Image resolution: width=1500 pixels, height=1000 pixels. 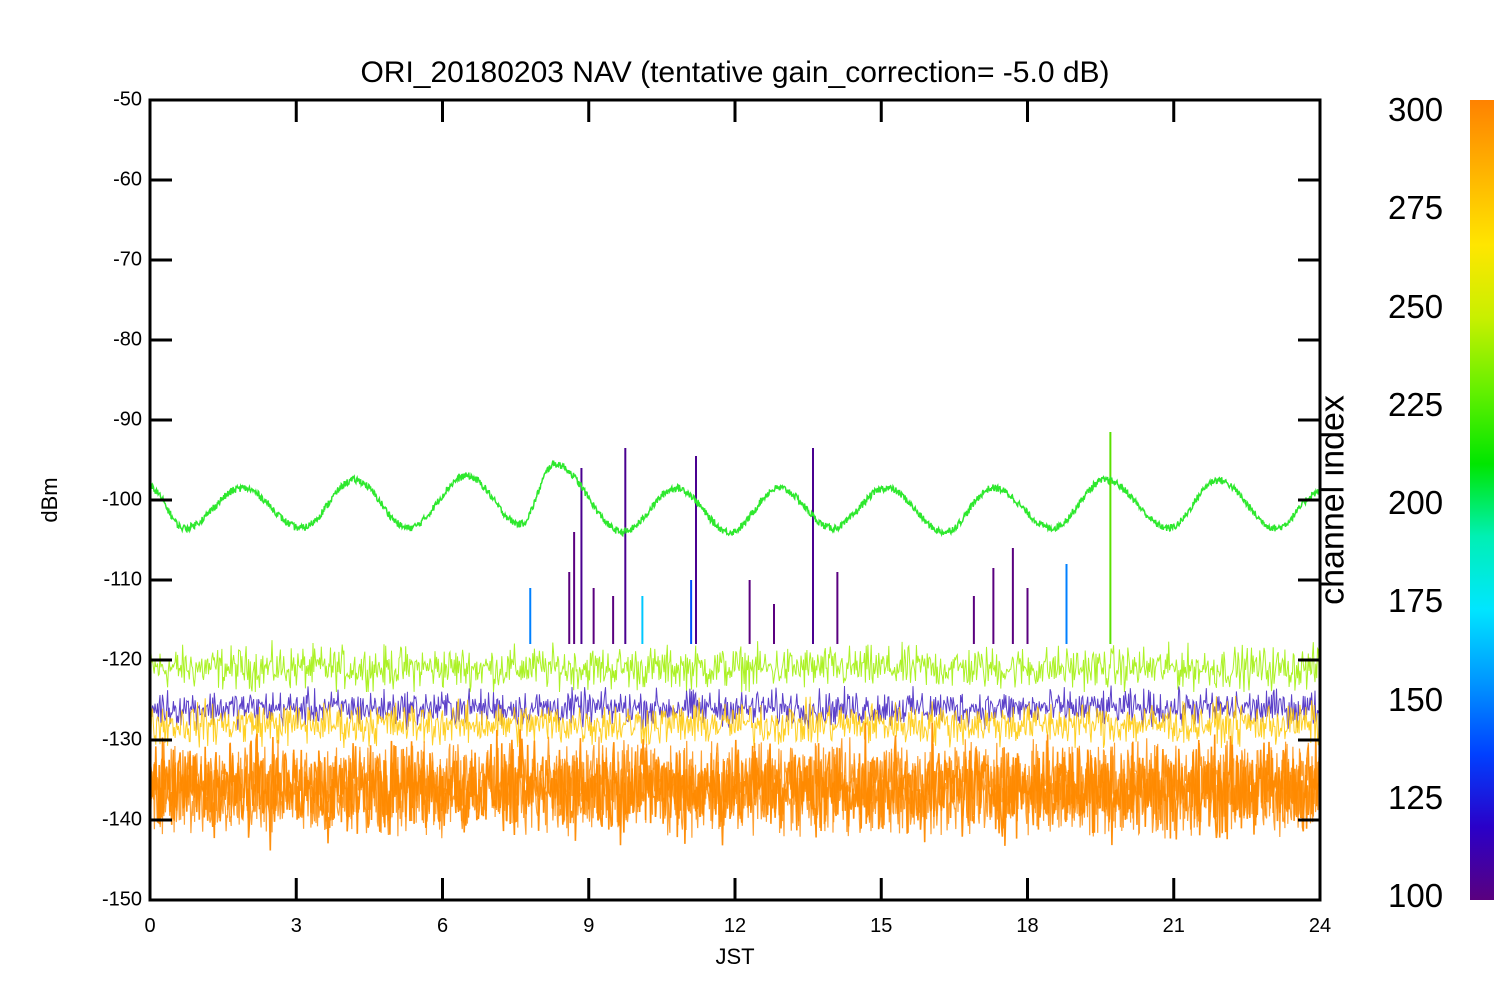 What do you see at coordinates (1416, 601) in the screenshot?
I see `colorbar-tick-label: 175` at bounding box center [1416, 601].